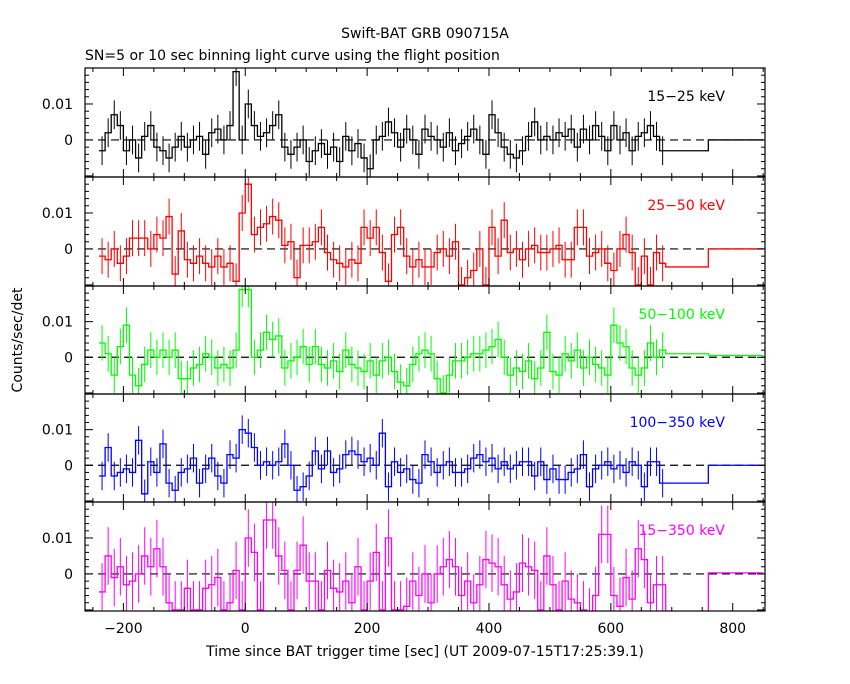 The width and height of the screenshot is (850, 684). Describe the element at coordinates (123, 629) in the screenshot. I see `x-tick-label: −200` at that location.